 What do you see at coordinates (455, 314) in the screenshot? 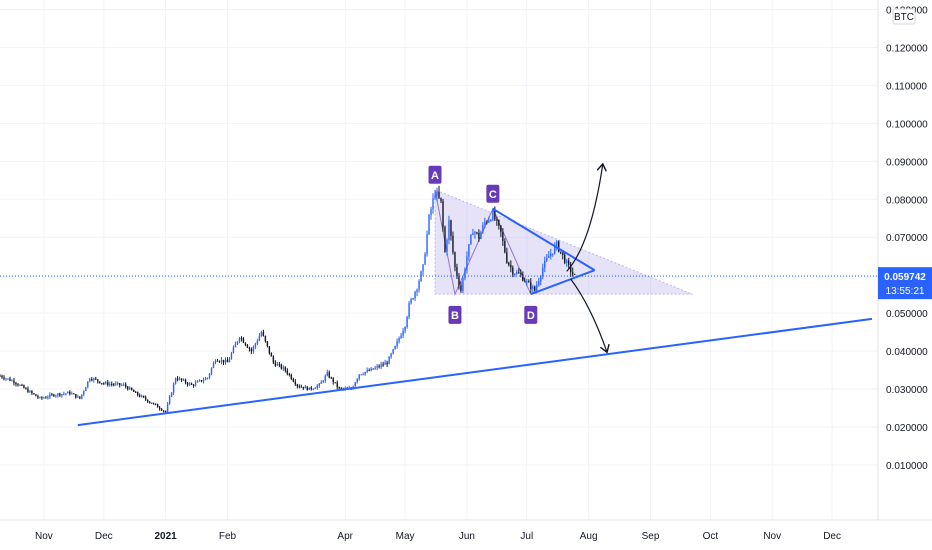
I see `pattern-point-b: B` at bounding box center [455, 314].